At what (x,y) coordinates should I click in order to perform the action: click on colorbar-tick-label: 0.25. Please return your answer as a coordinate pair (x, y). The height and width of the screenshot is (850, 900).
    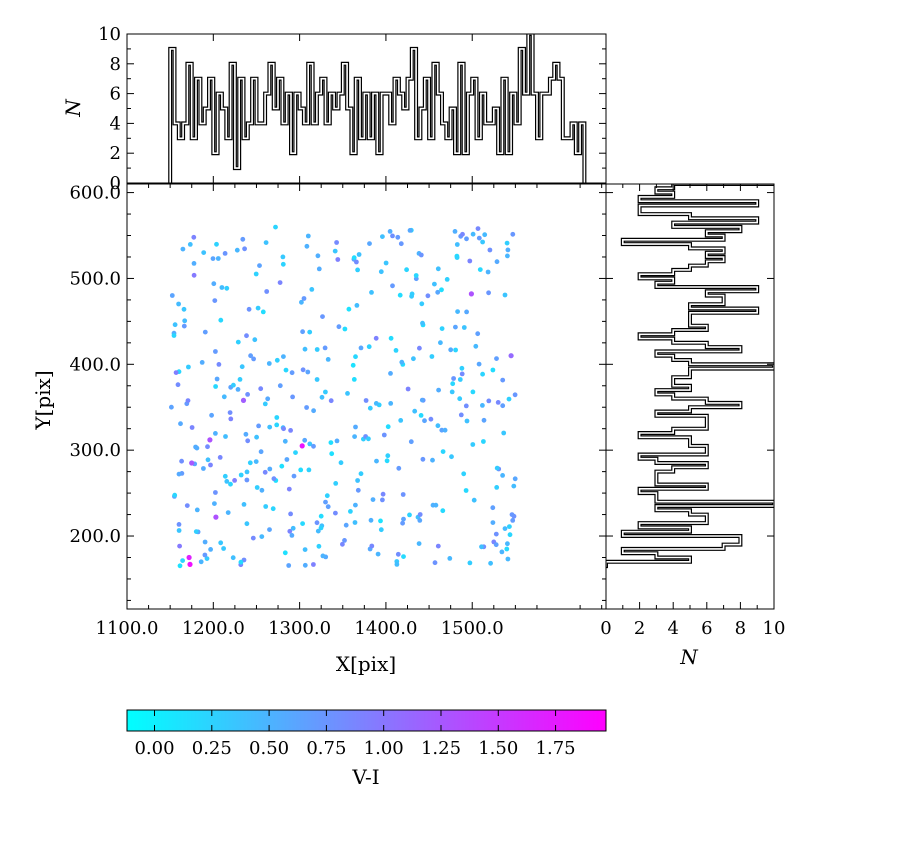
    Looking at the image, I should click on (212, 748).